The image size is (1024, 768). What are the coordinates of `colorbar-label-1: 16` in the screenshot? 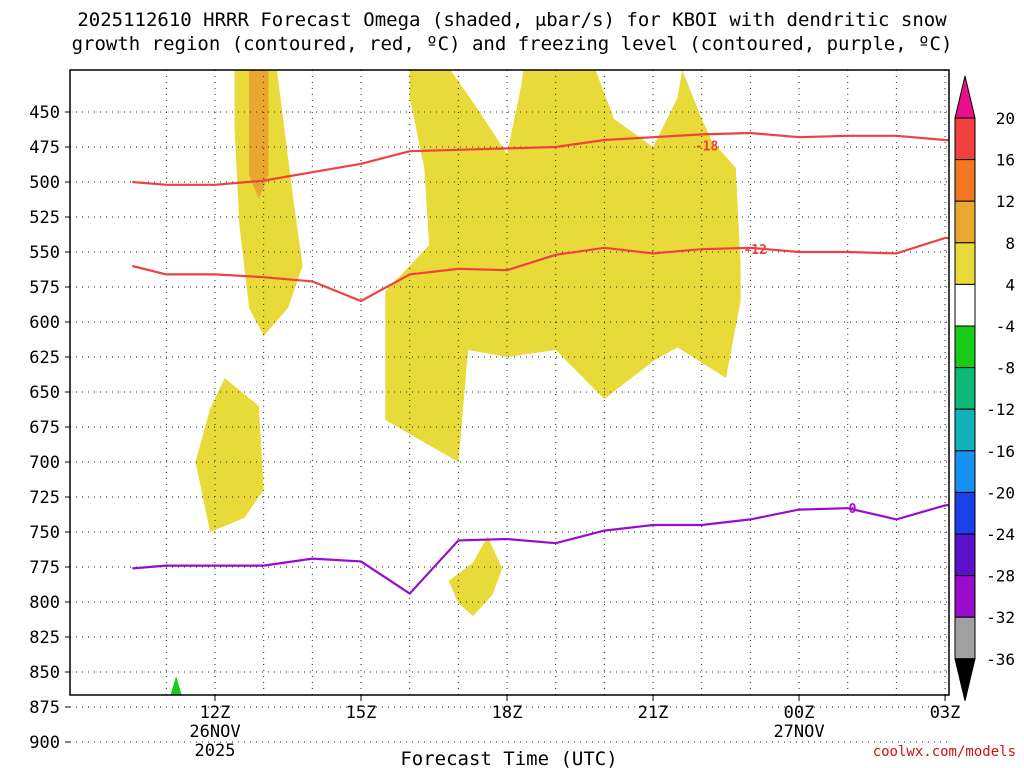 It's located at (1005, 160).